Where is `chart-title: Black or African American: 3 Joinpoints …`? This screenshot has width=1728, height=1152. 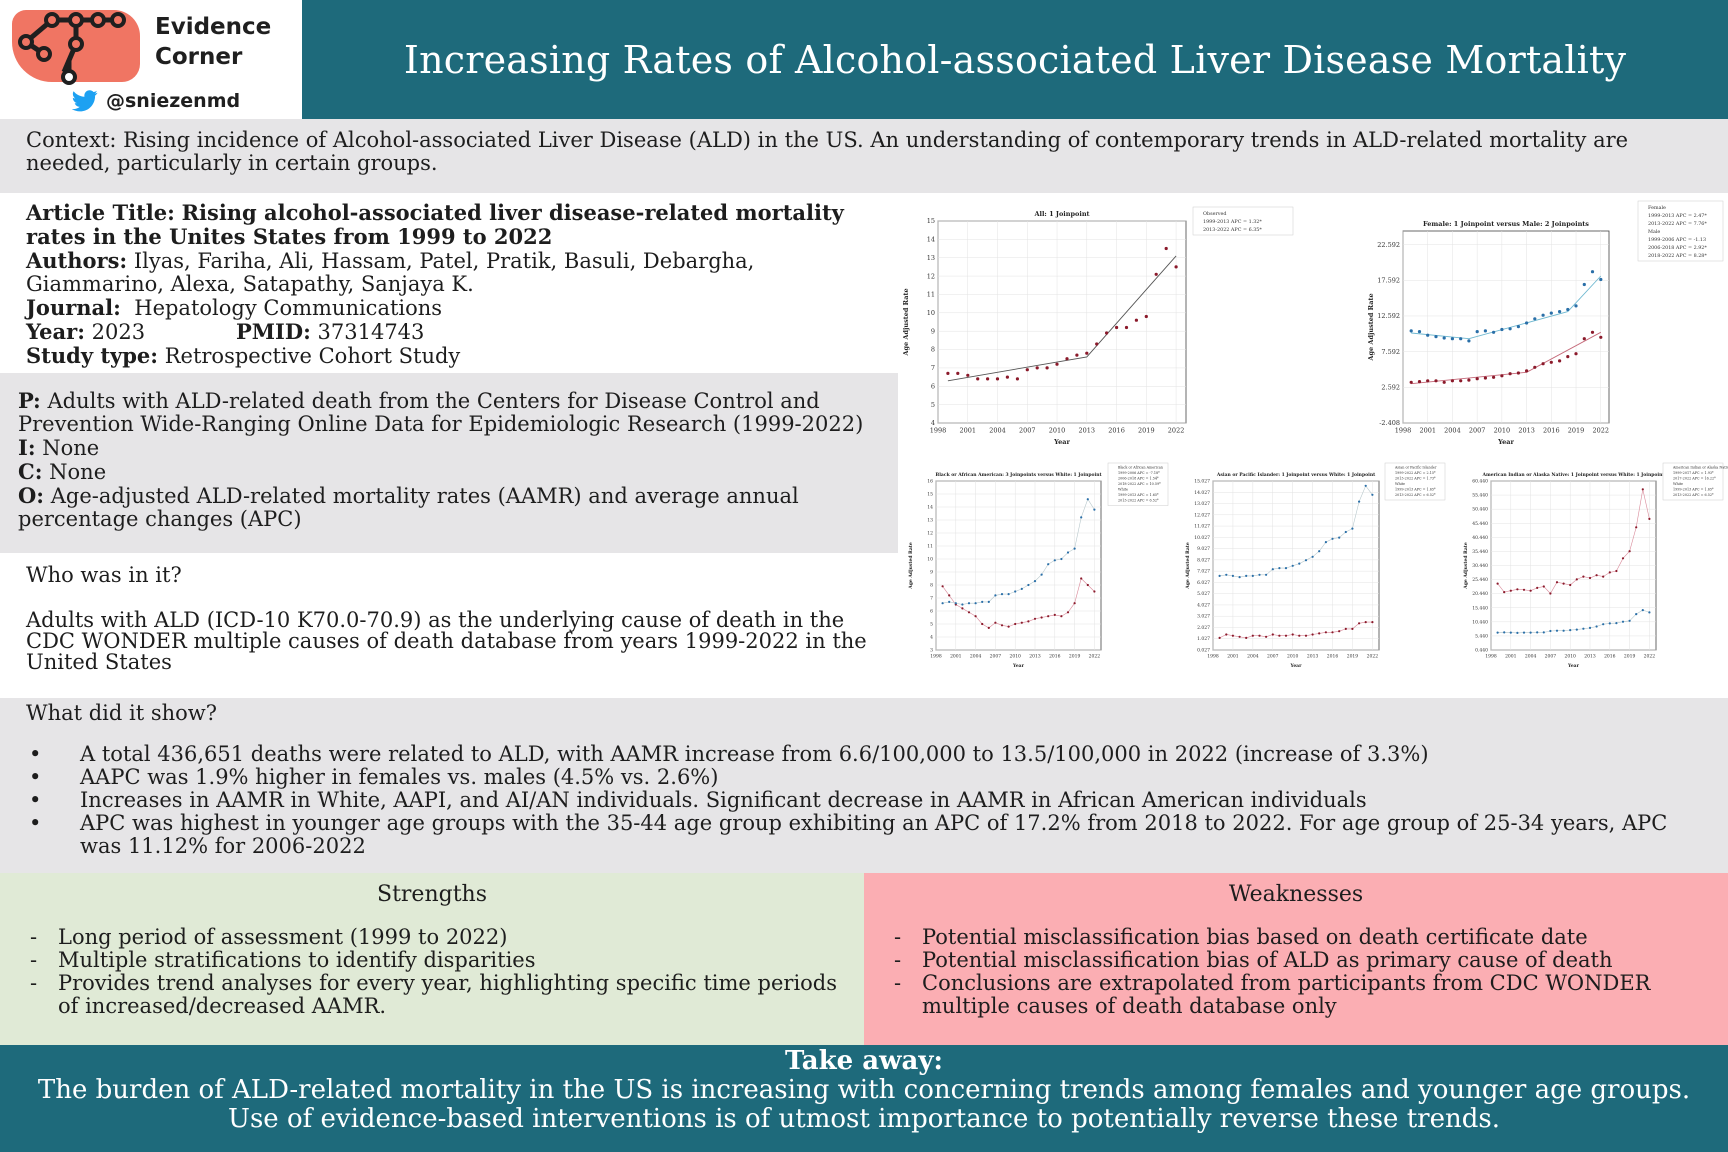 chart-title: Black or African American: 3 Joinpoints … is located at coordinates (1018, 475).